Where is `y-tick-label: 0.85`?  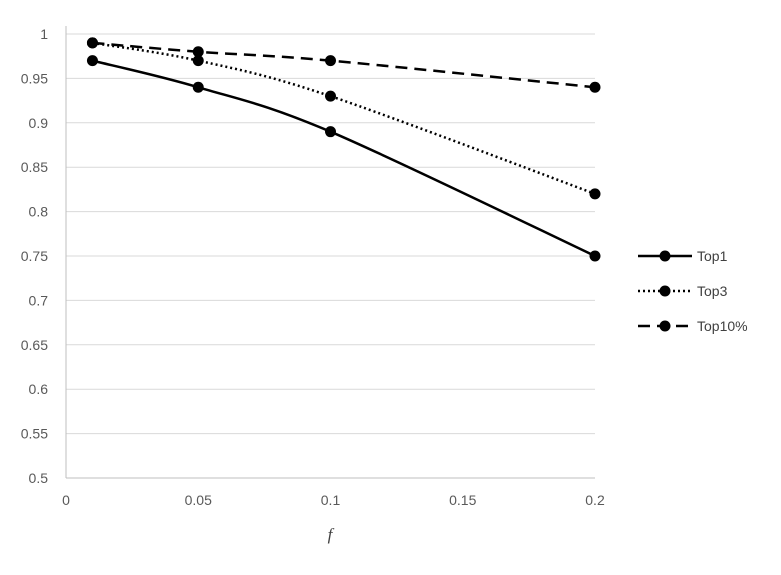
y-tick-label: 0.85 is located at coordinates (34, 167).